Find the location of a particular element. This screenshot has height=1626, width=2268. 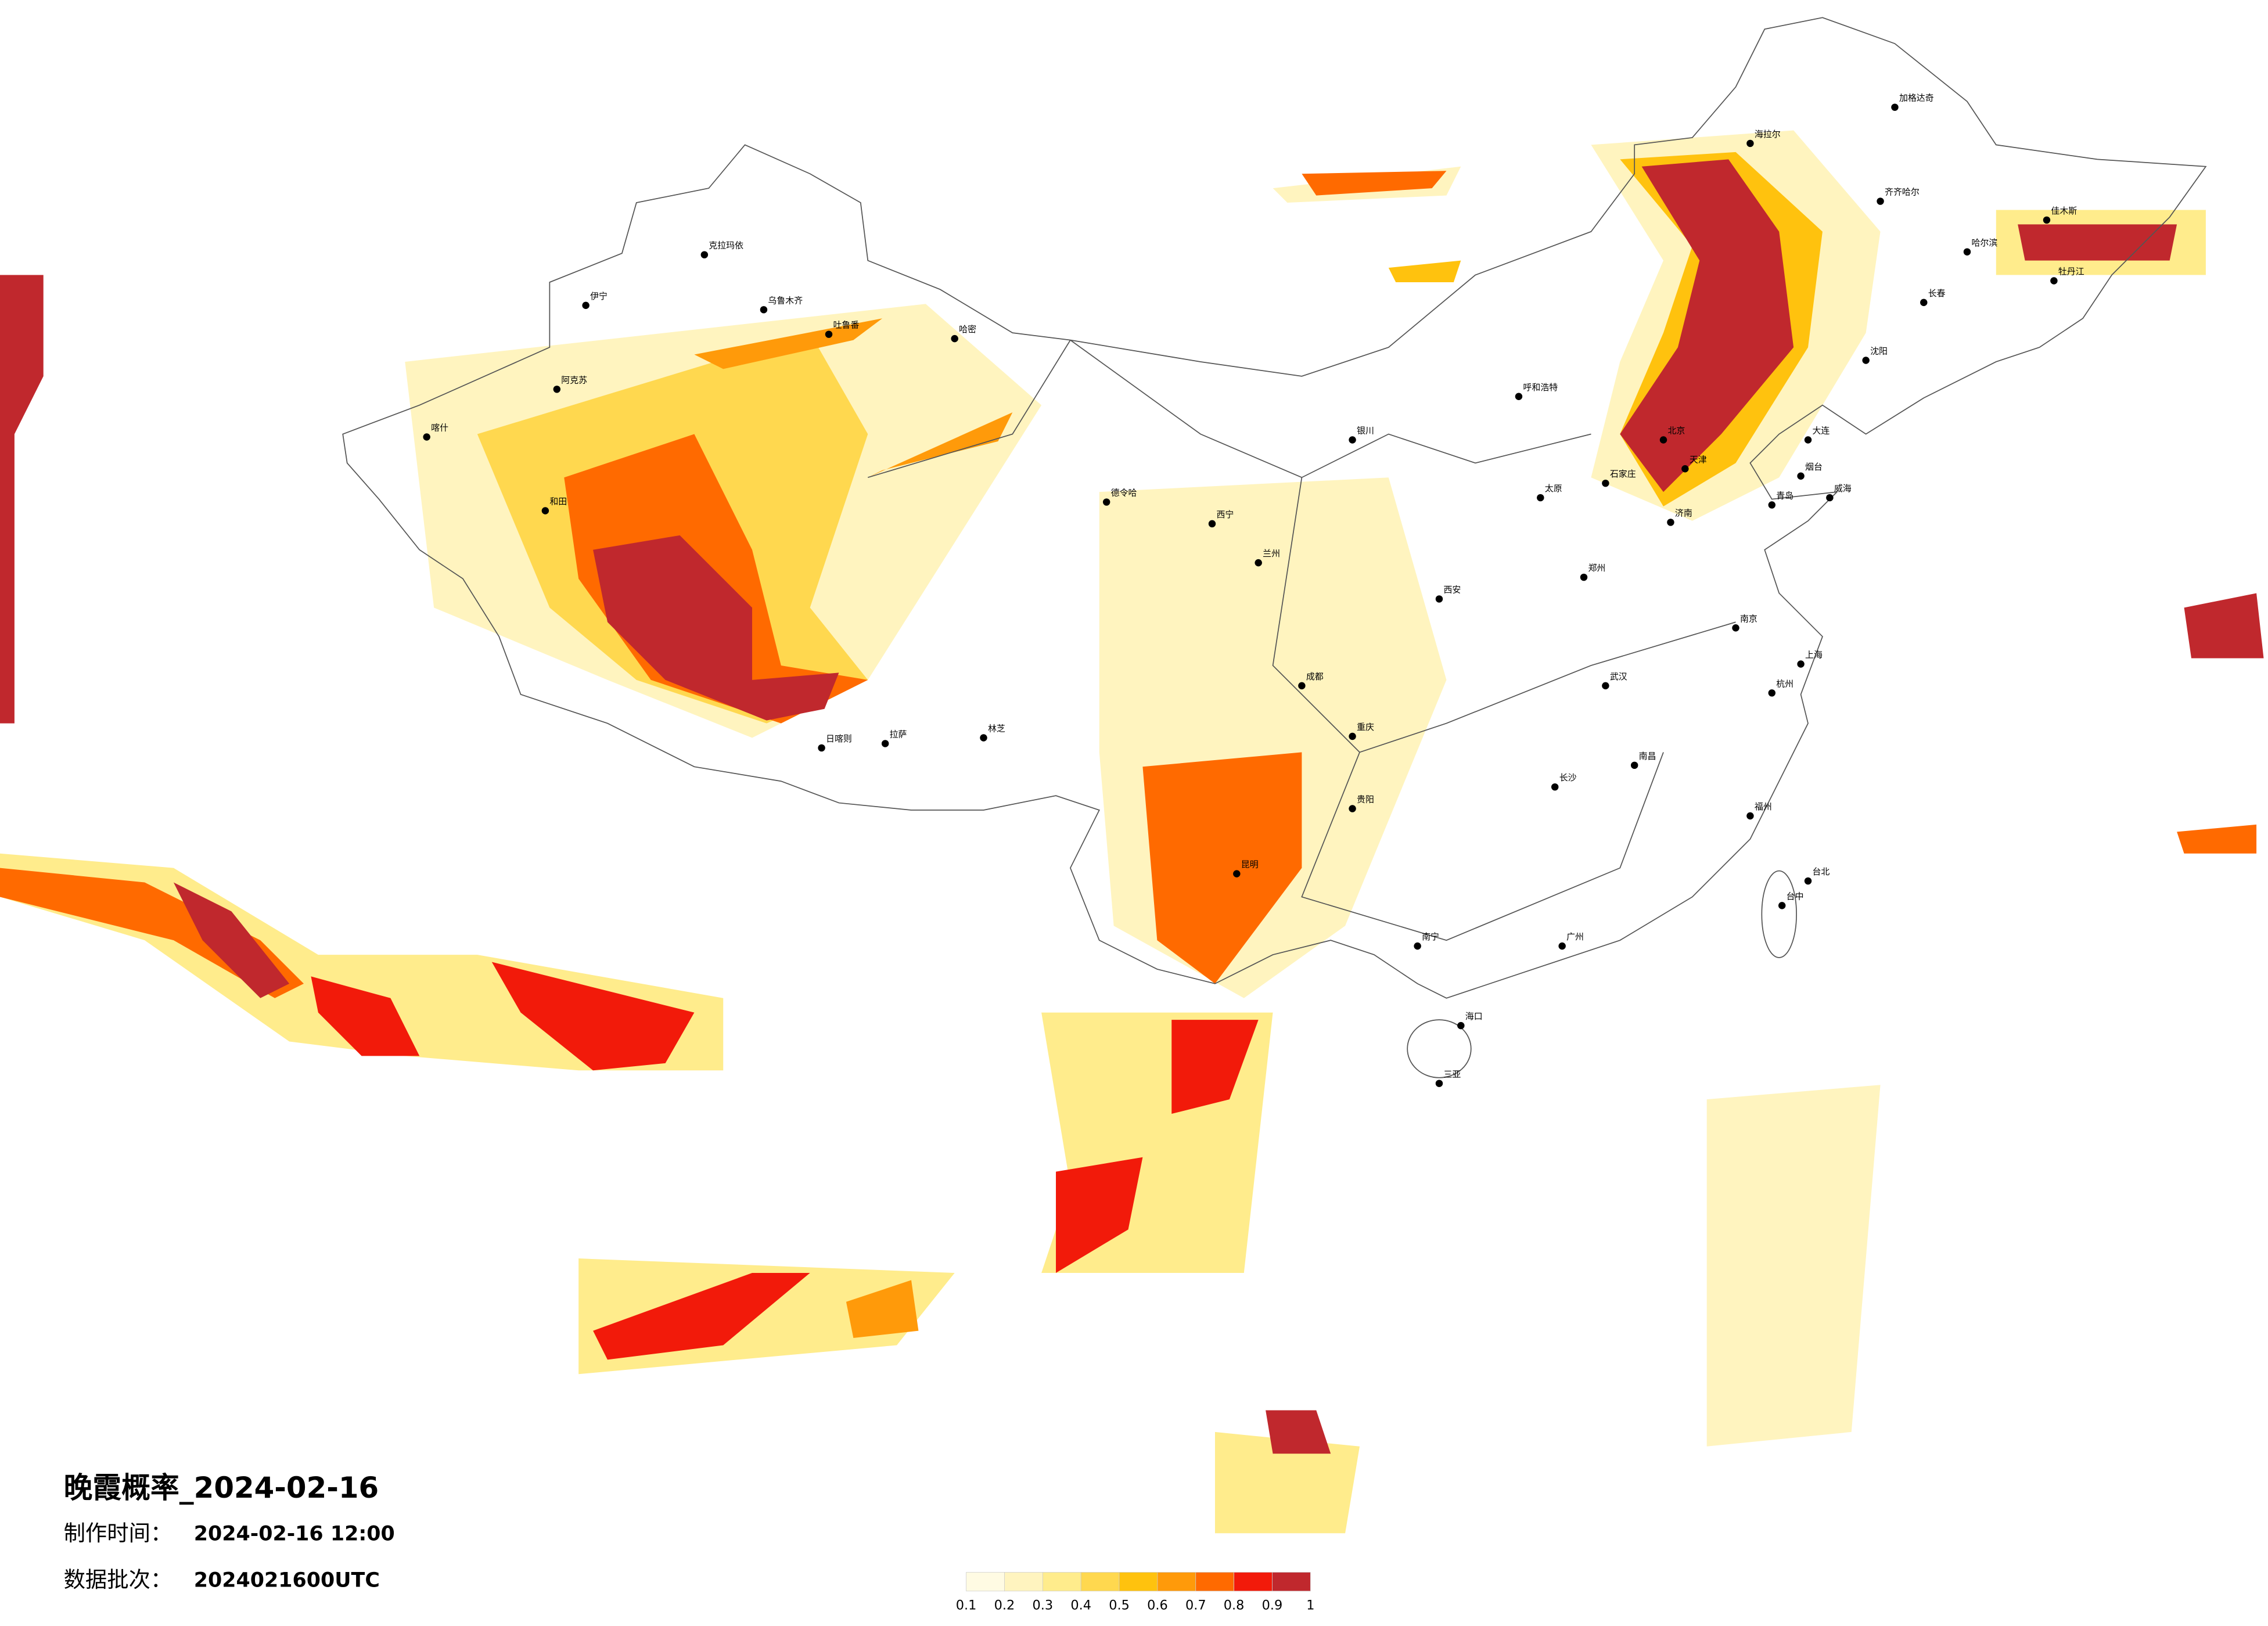

city-label: 太原 is located at coordinates (1553, 488).